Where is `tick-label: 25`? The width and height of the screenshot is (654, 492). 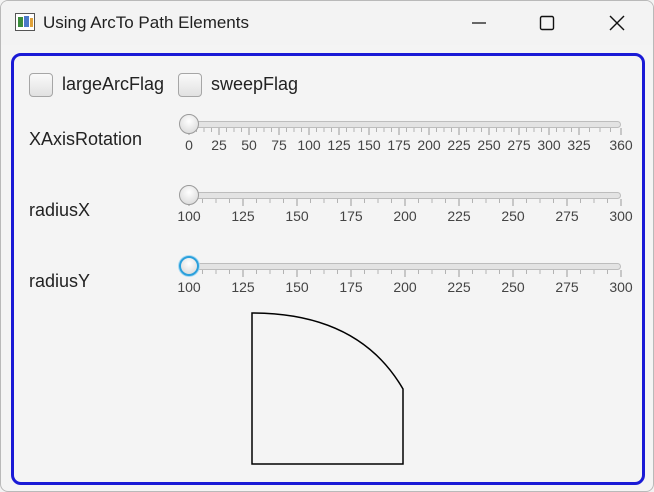 tick-label: 25 is located at coordinates (219, 145).